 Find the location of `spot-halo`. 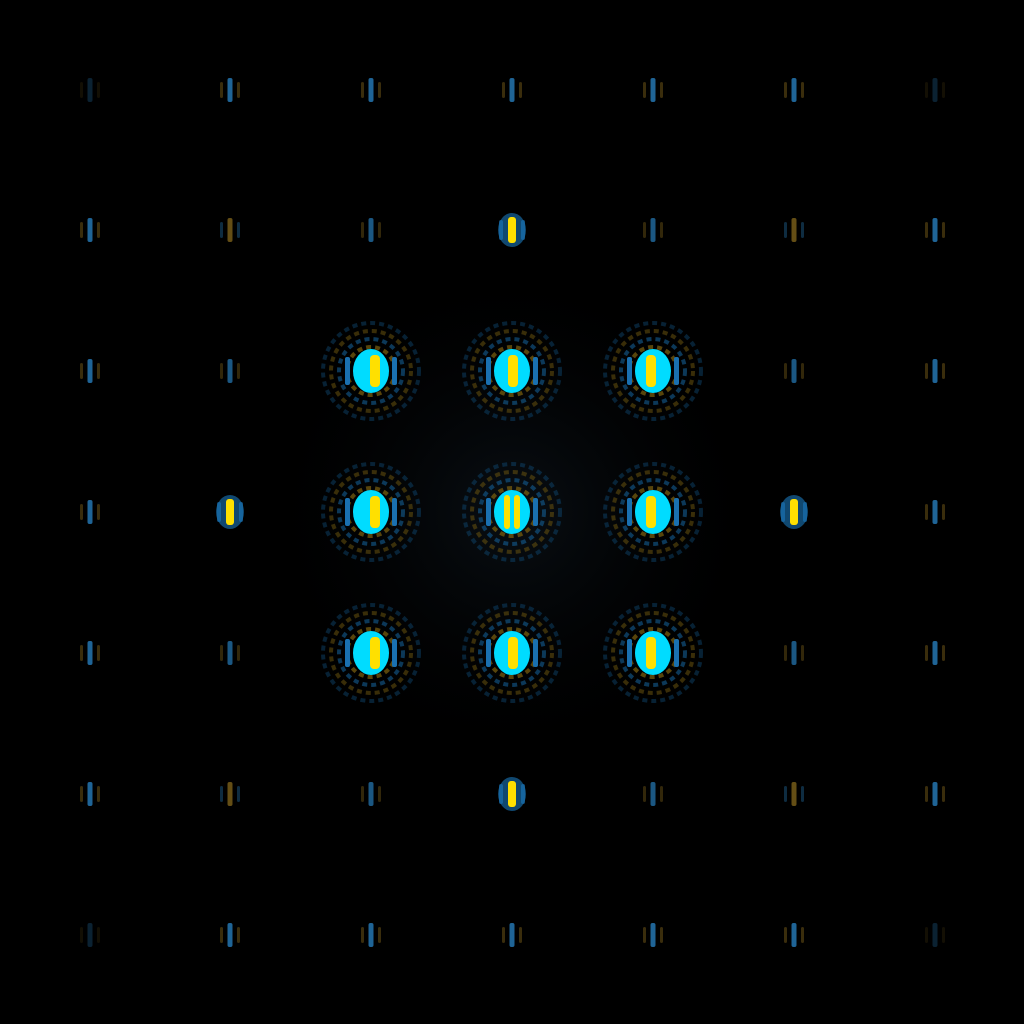

spot-halo is located at coordinates (512, 512).